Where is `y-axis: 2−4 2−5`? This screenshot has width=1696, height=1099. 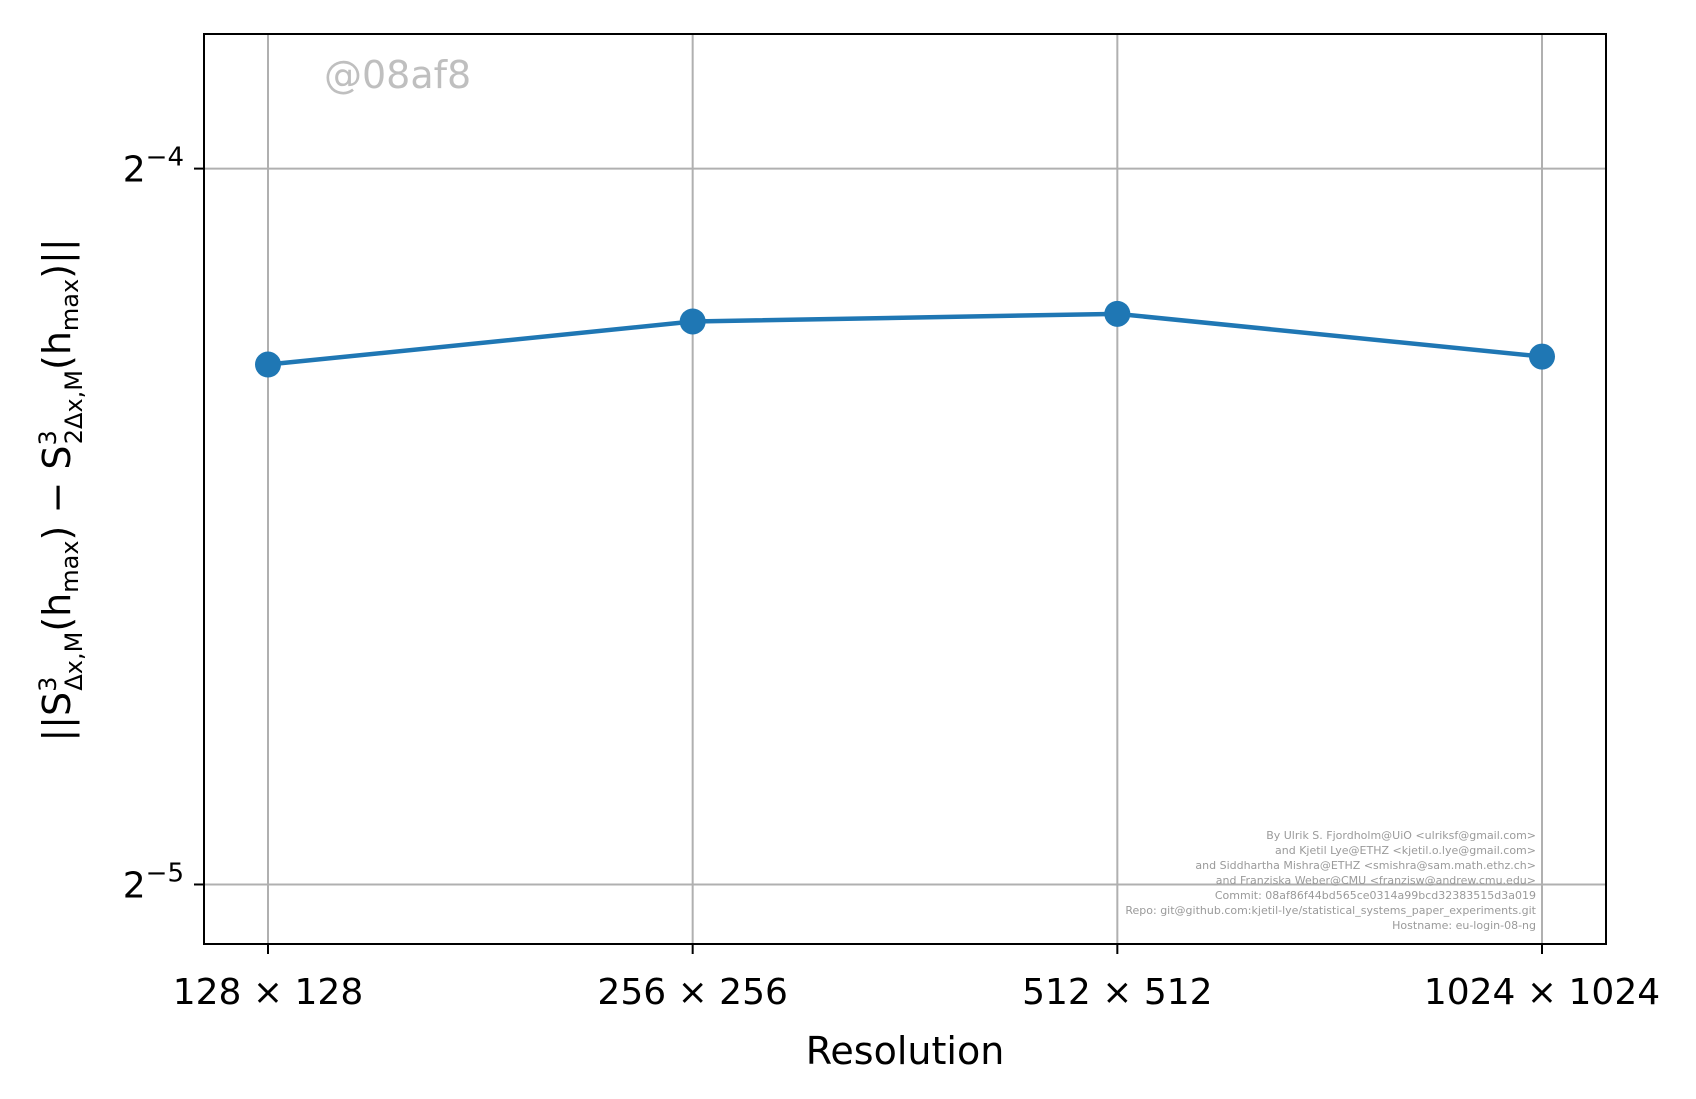
y-axis: 2−4 2−5 is located at coordinates (163, 524).